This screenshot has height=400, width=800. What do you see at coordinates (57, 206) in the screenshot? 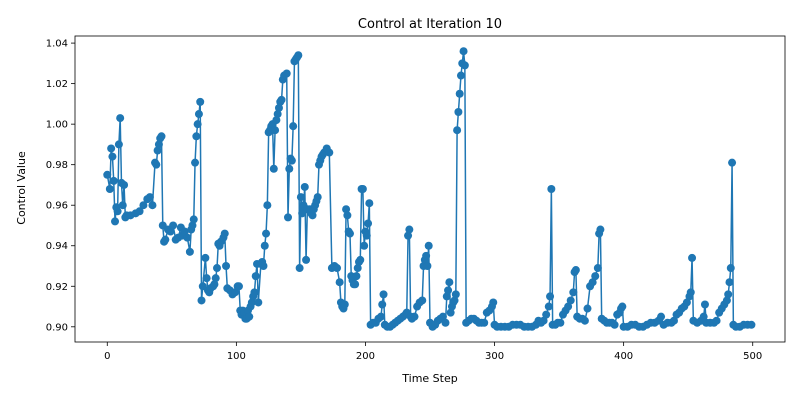
I see `y-tick-label: 0.96` at bounding box center [57, 206].